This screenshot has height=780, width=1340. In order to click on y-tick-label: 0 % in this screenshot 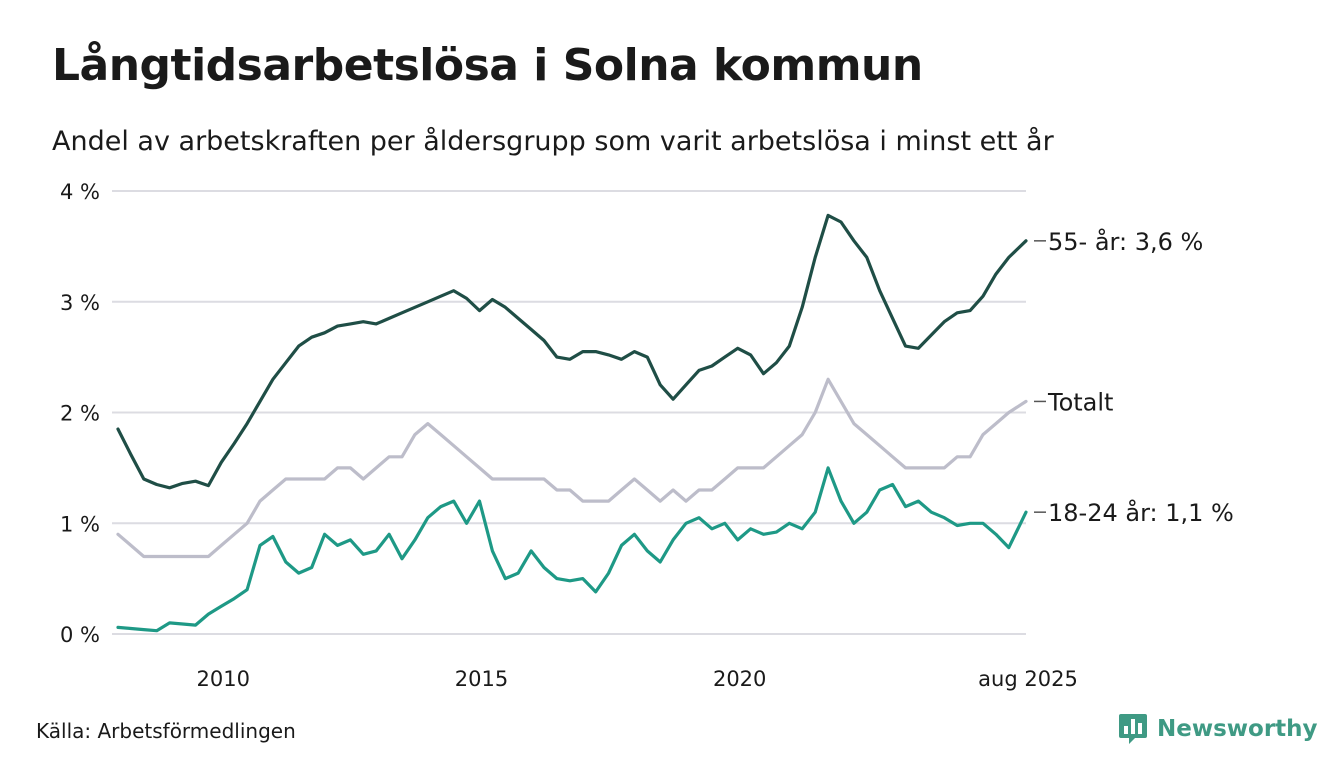, I will do `click(80, 635)`.